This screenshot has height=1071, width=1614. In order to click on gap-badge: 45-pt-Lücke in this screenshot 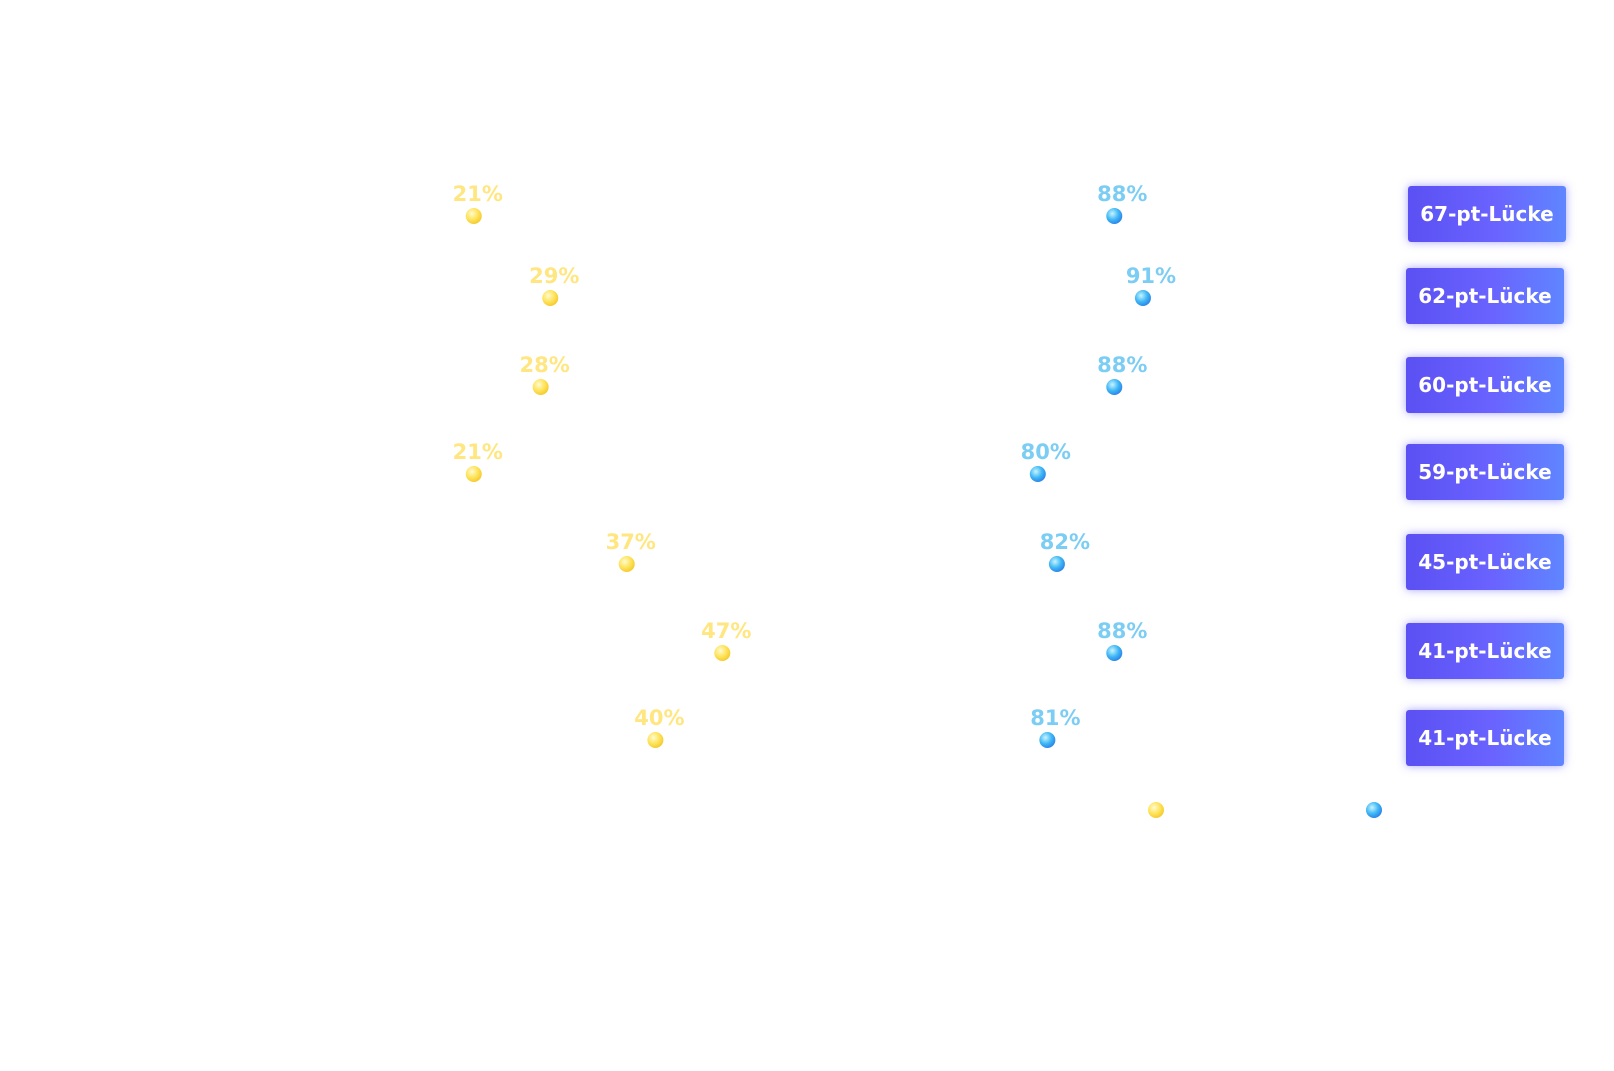, I will do `click(1485, 562)`.